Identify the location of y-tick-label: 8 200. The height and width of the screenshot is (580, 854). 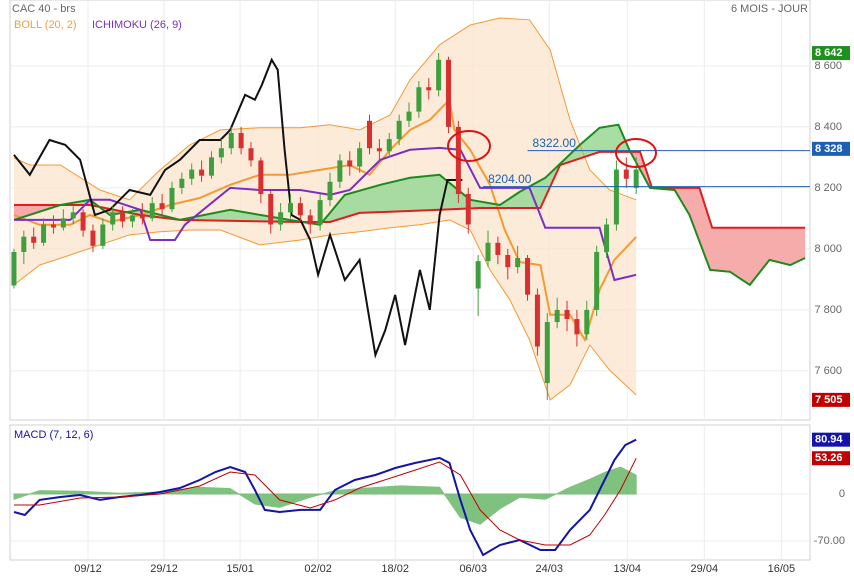
(828, 188).